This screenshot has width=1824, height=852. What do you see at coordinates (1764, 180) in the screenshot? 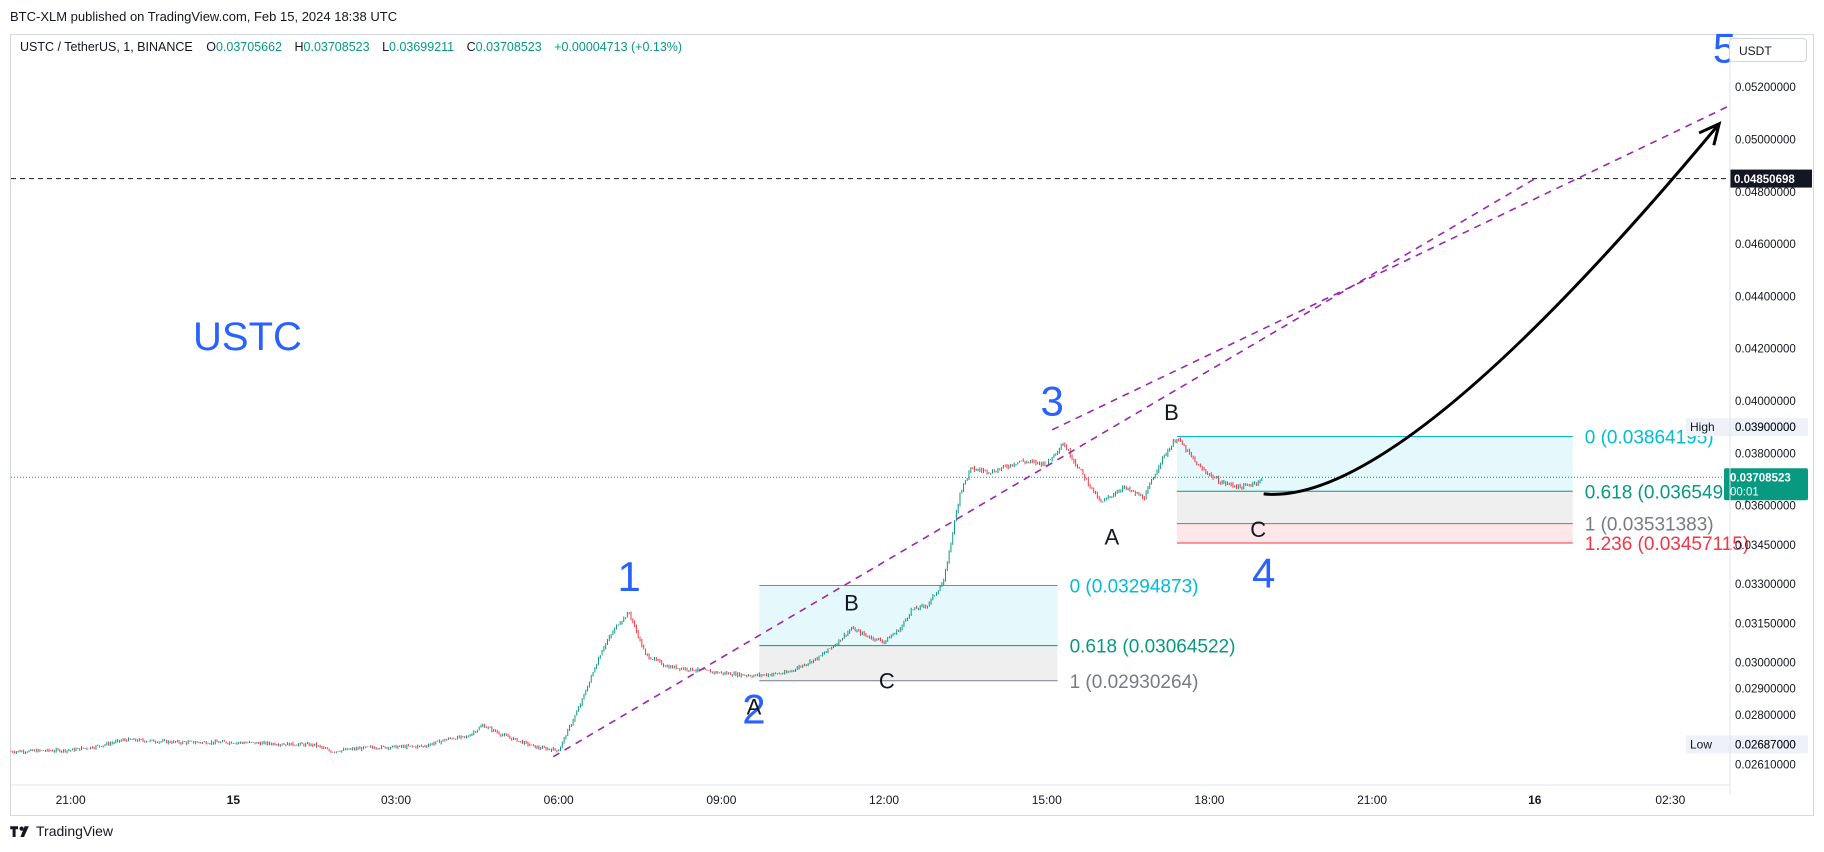
I see `target-price-tag: 0.04850698` at bounding box center [1764, 180].